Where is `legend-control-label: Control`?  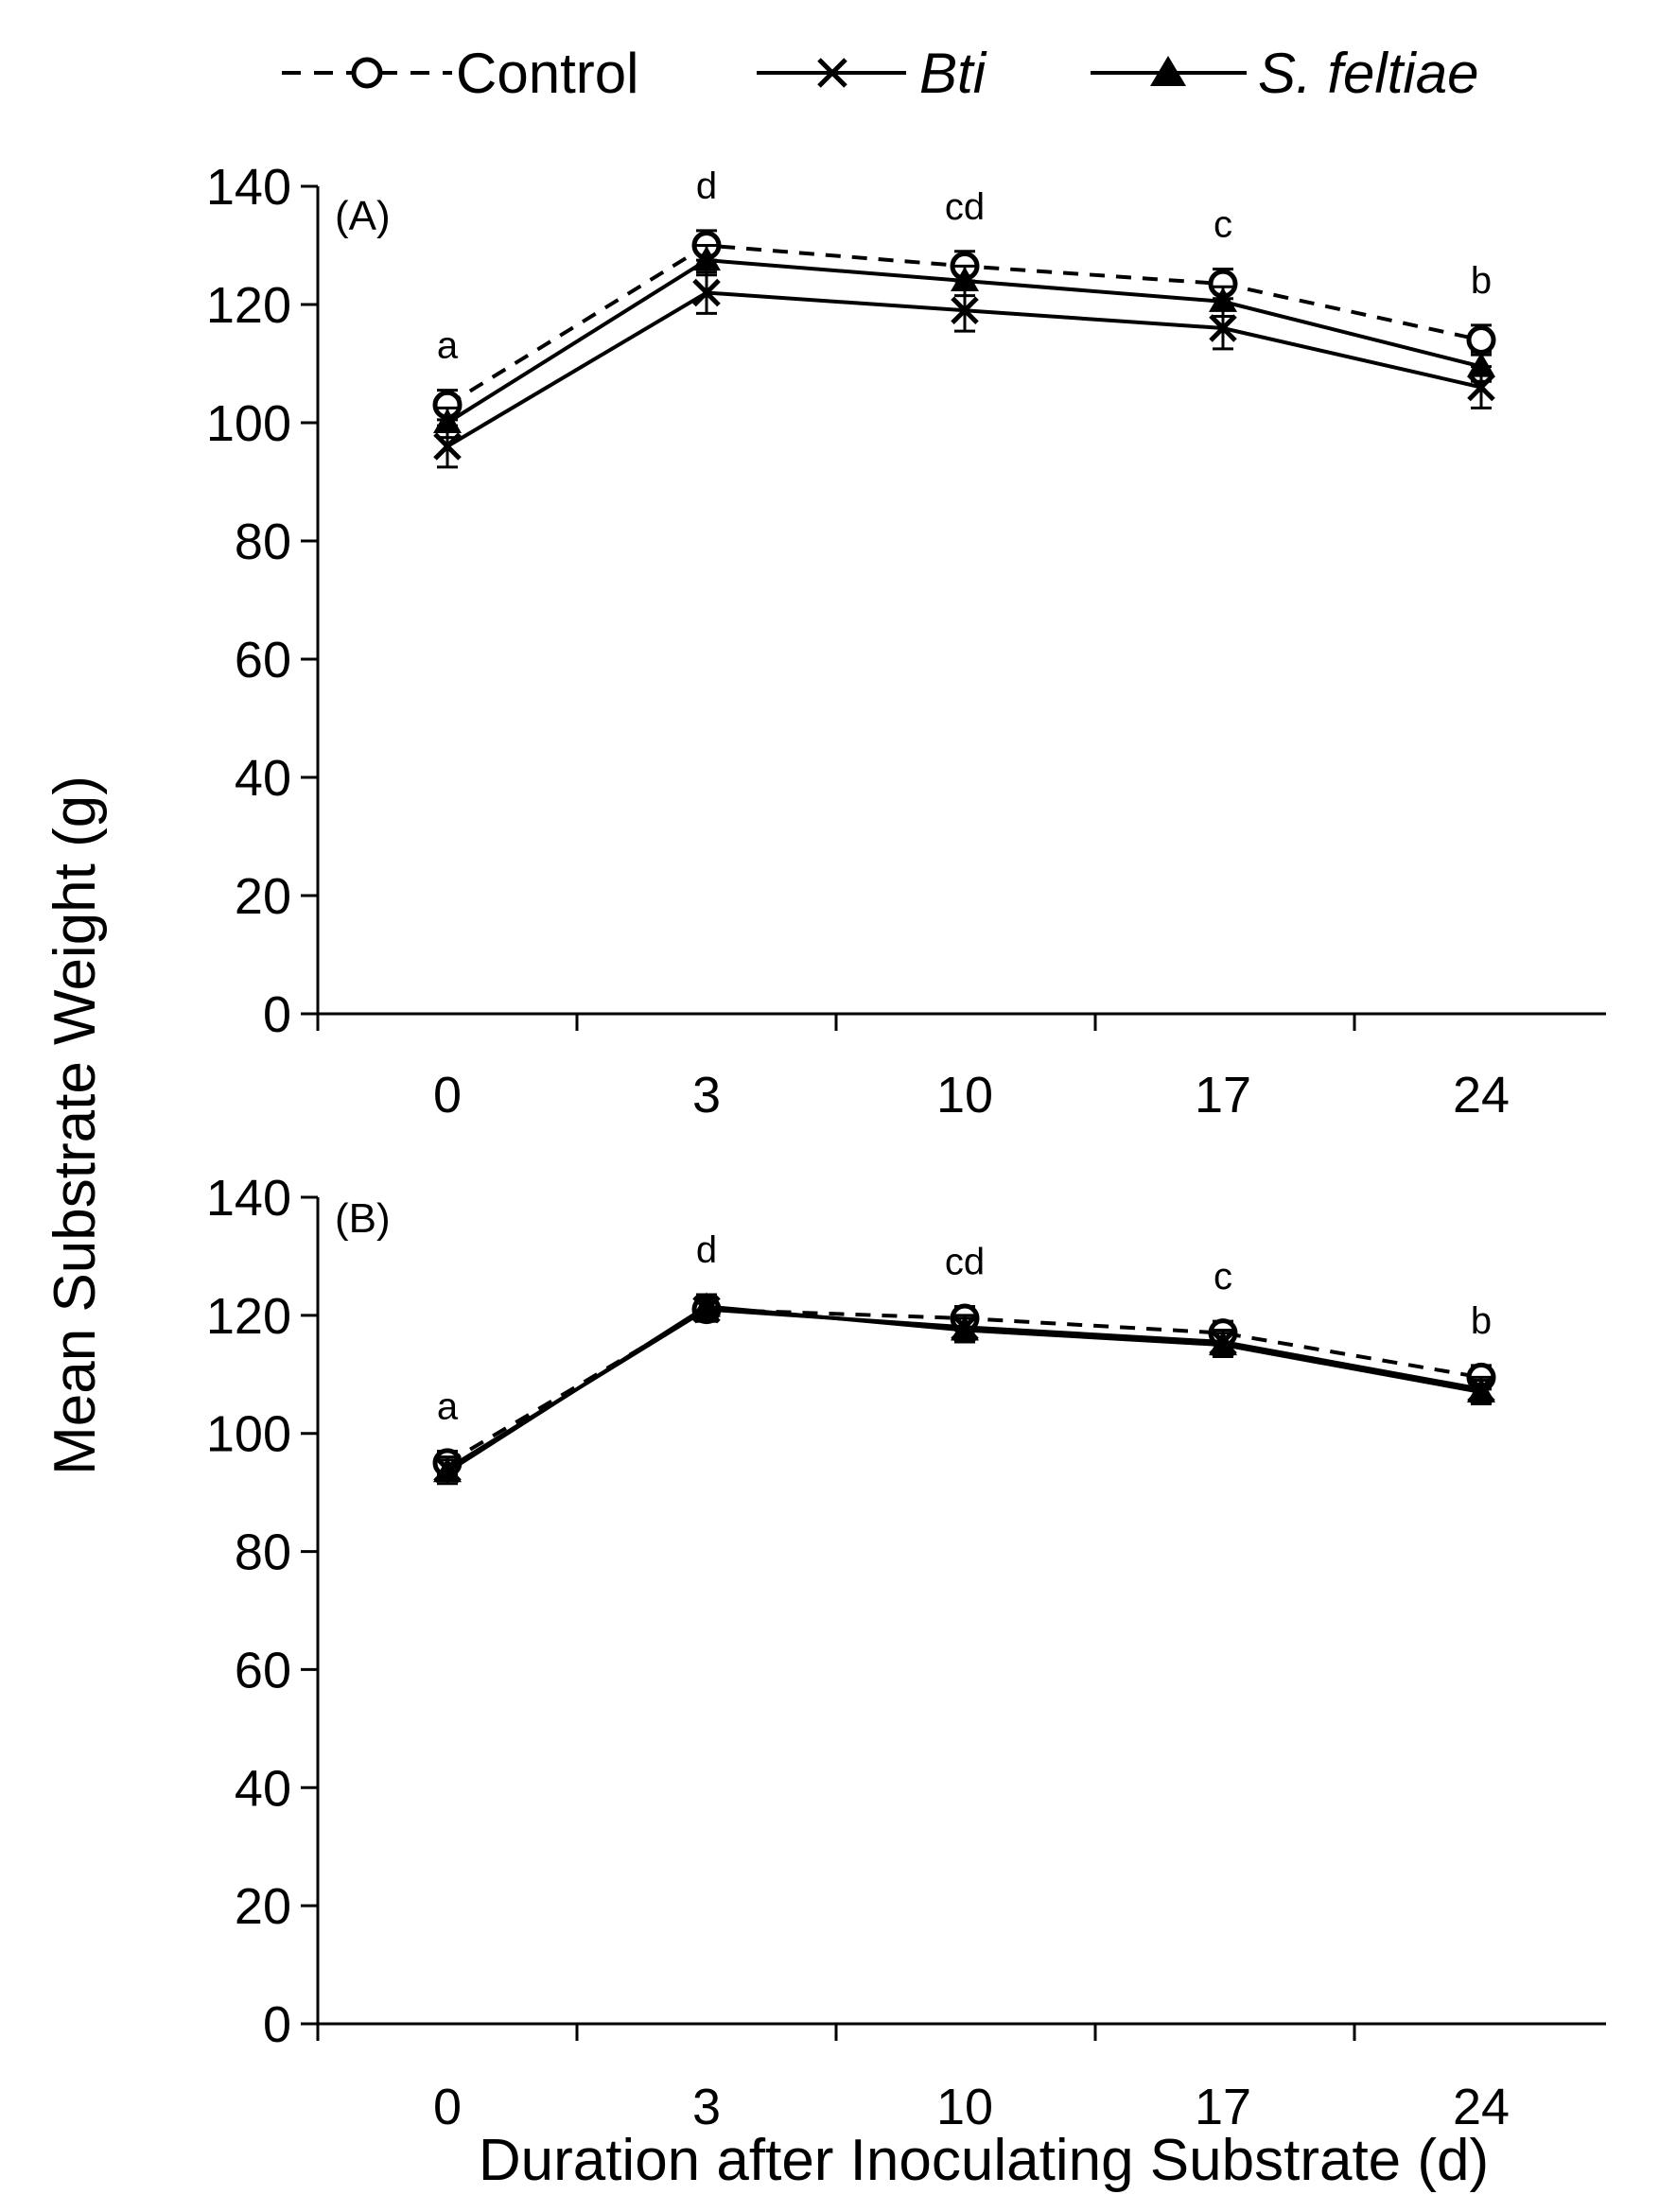 legend-control-label: Control is located at coordinates (547, 73).